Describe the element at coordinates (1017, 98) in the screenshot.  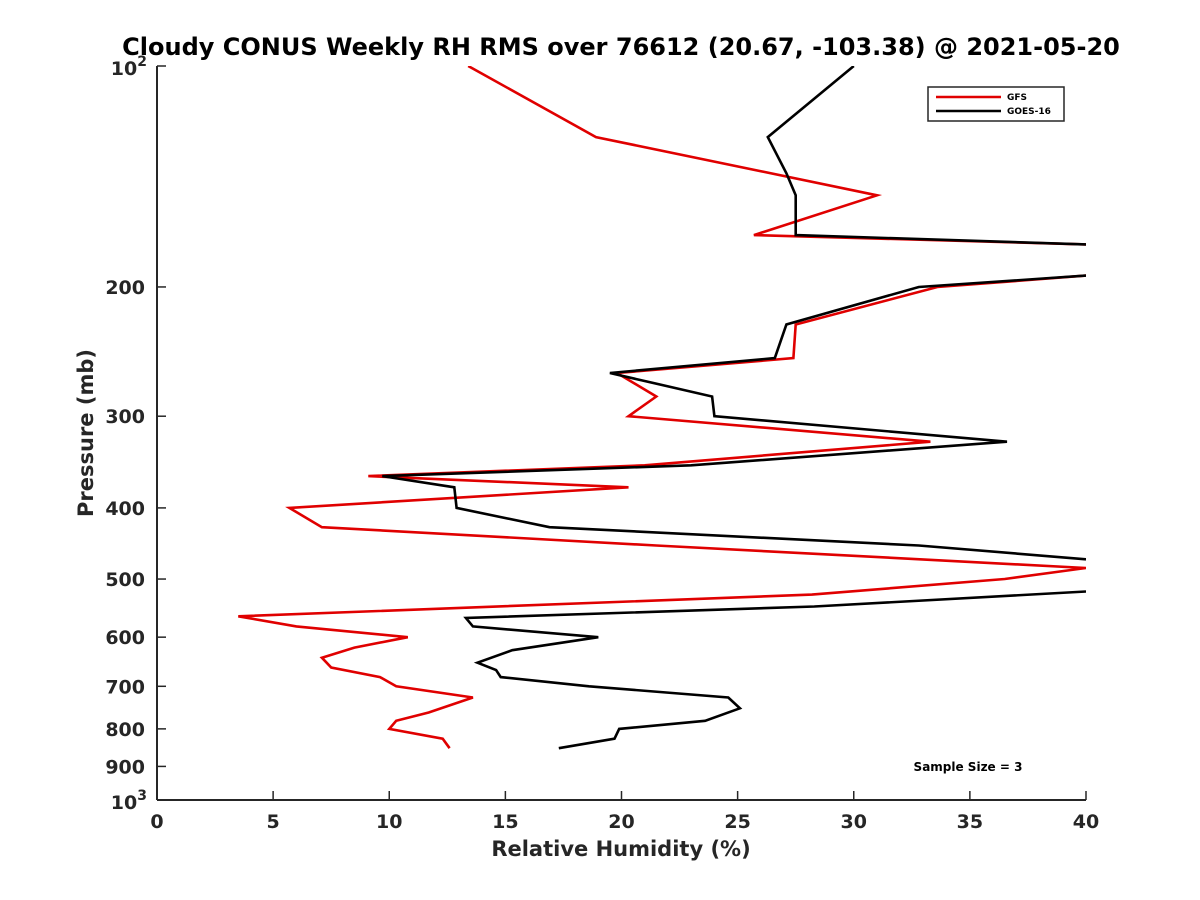
I see `legend-label-gfs: GFS` at that location.